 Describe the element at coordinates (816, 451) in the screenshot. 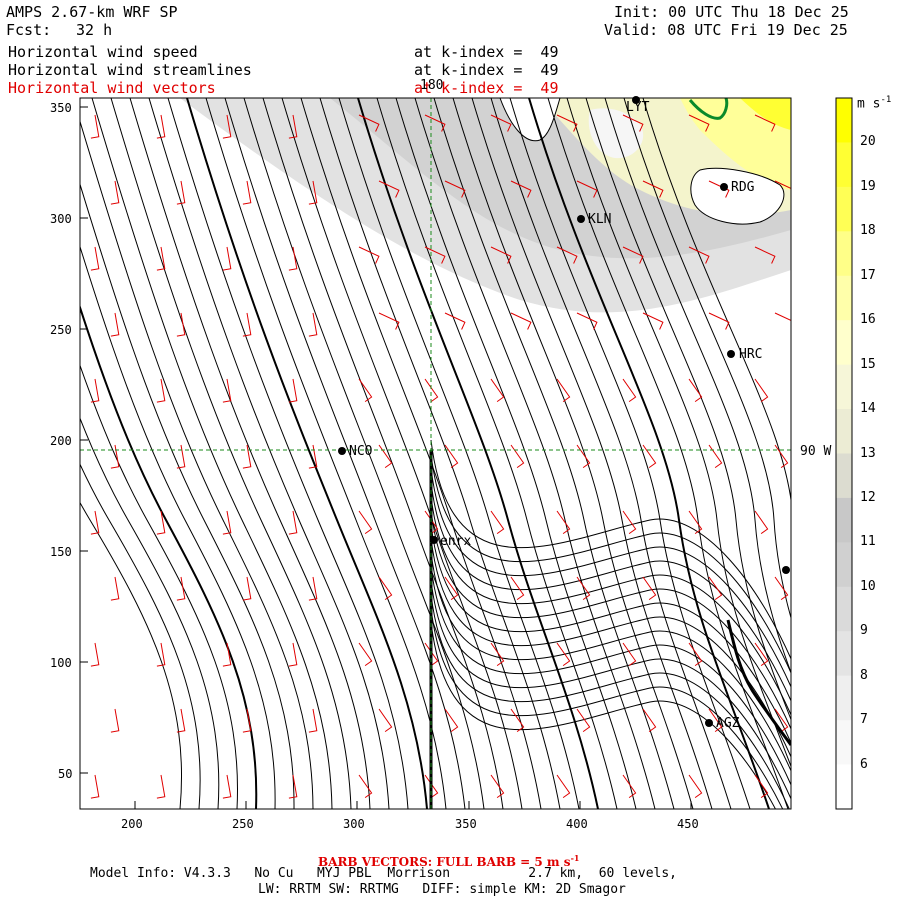

I see `parallel-label: 90 W` at that location.